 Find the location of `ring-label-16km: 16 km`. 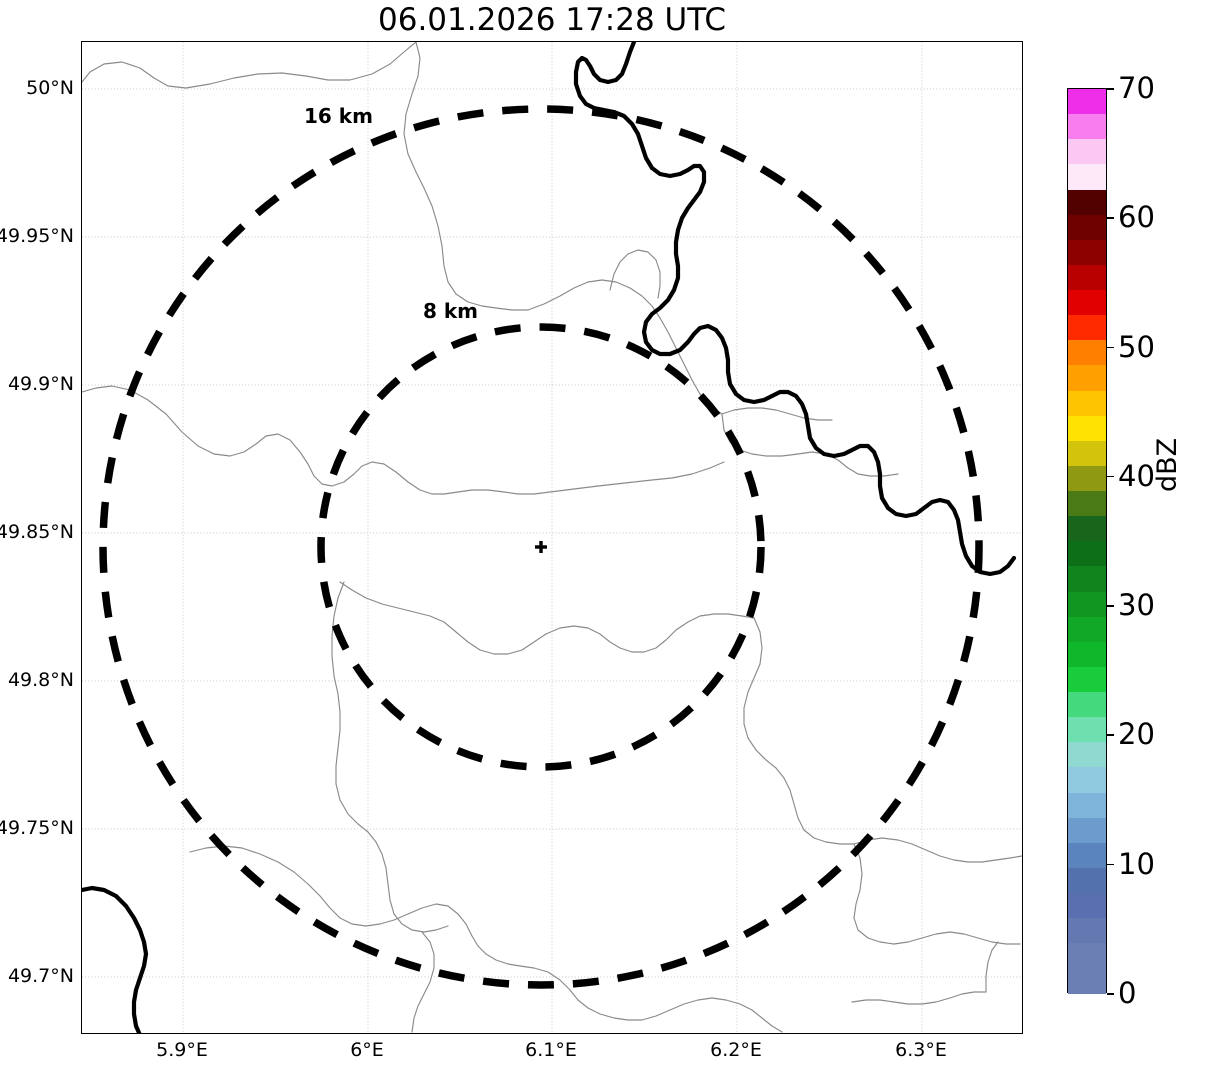

ring-label-16km: 16 km is located at coordinates (338, 116).